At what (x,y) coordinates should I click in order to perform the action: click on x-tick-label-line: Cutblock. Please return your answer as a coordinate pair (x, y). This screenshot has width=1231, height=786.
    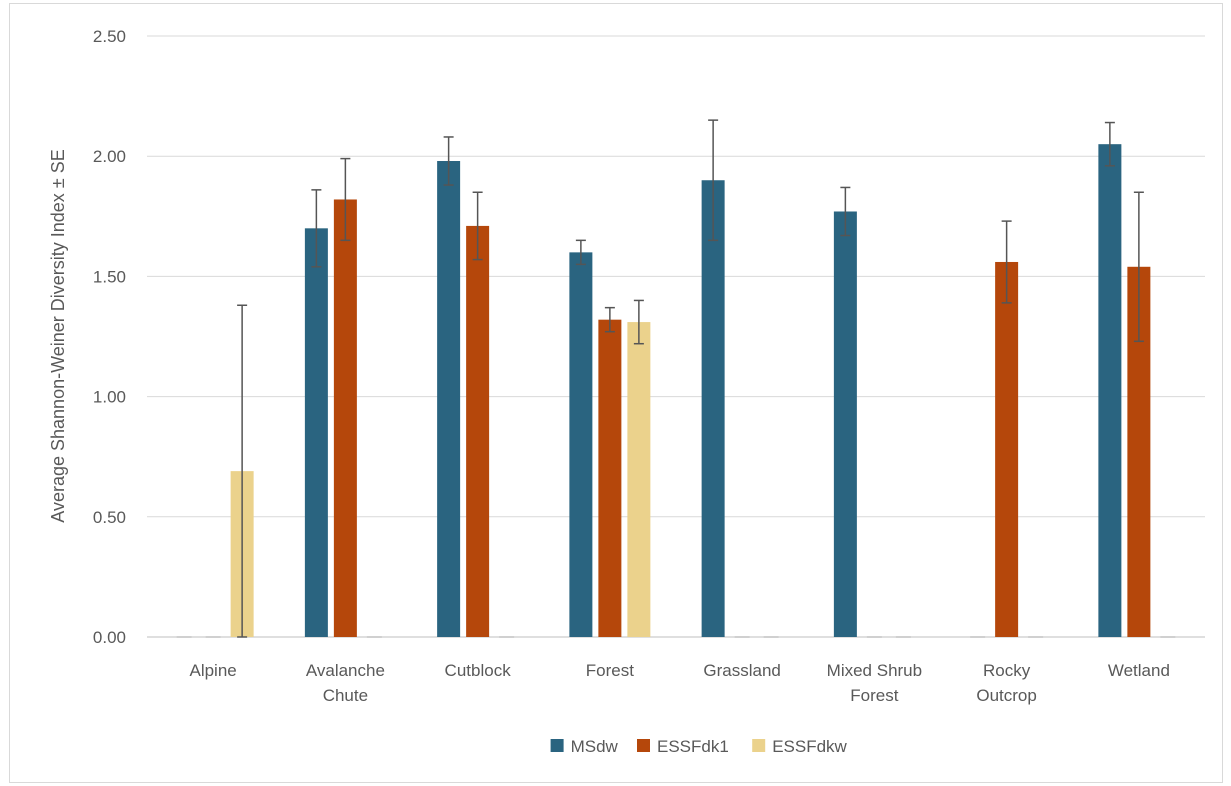
    Looking at the image, I should click on (478, 670).